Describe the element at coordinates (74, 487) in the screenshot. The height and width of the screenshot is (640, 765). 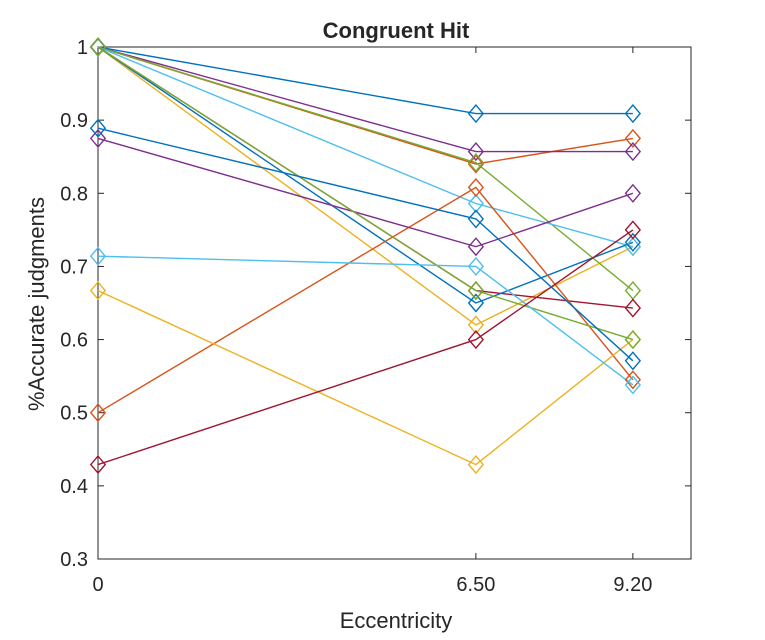
I see `y-tick-label: 0.4` at that location.